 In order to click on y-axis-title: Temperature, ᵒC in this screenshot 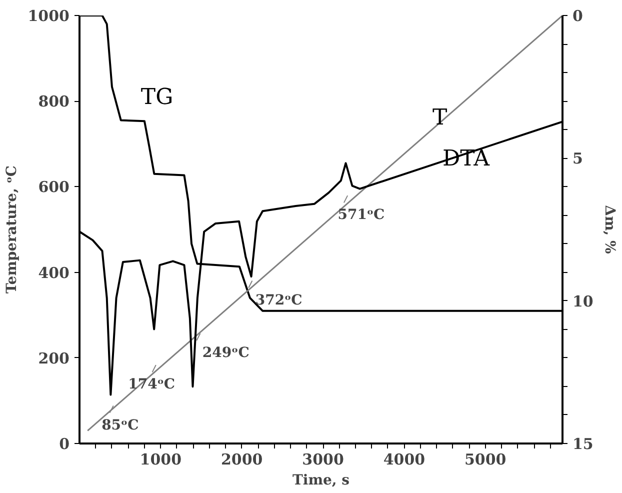, I will do `click(12, 229)`.